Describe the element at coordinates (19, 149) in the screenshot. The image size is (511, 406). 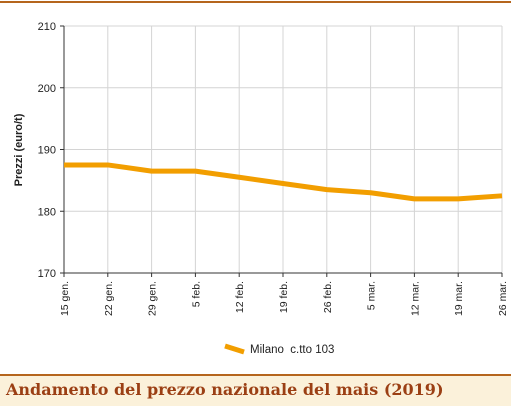
I see `y-axis-label: Prezzi (euro/t)` at that location.